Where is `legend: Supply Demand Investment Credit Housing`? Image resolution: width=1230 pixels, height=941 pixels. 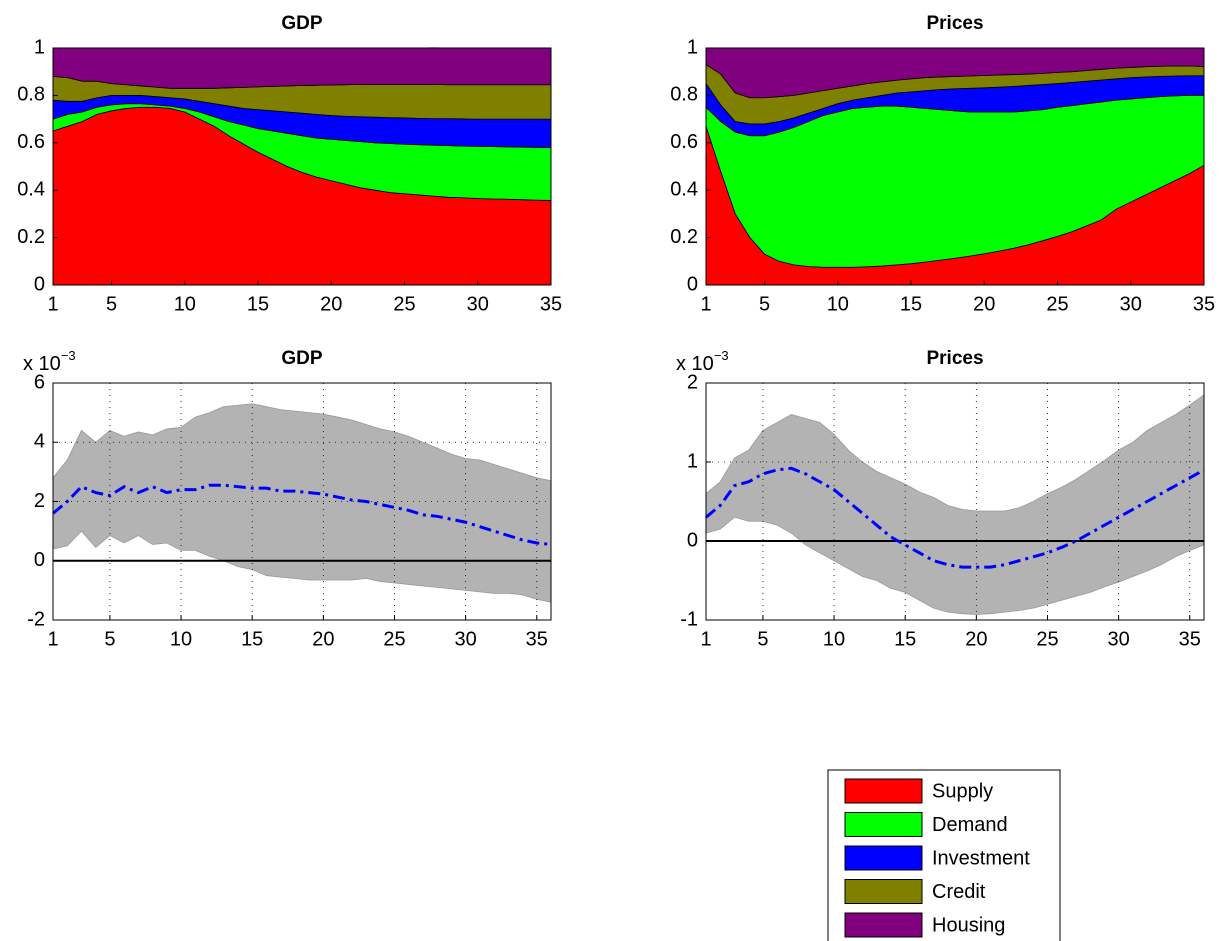 legend: Supply Demand Investment Credit Housing is located at coordinates (944, 855).